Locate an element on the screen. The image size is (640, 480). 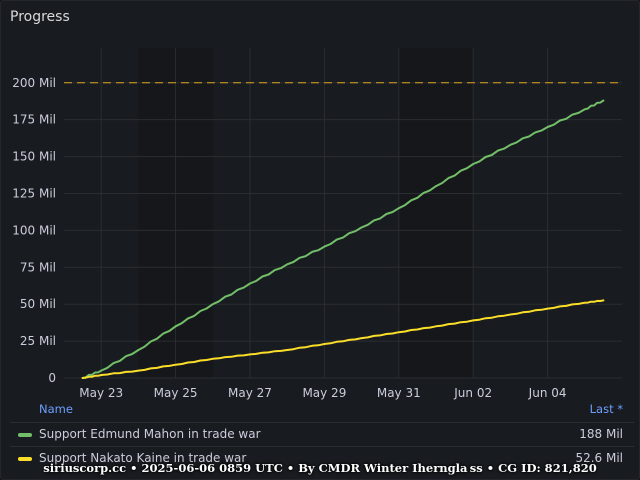
time-band is located at coordinates (436, 213).